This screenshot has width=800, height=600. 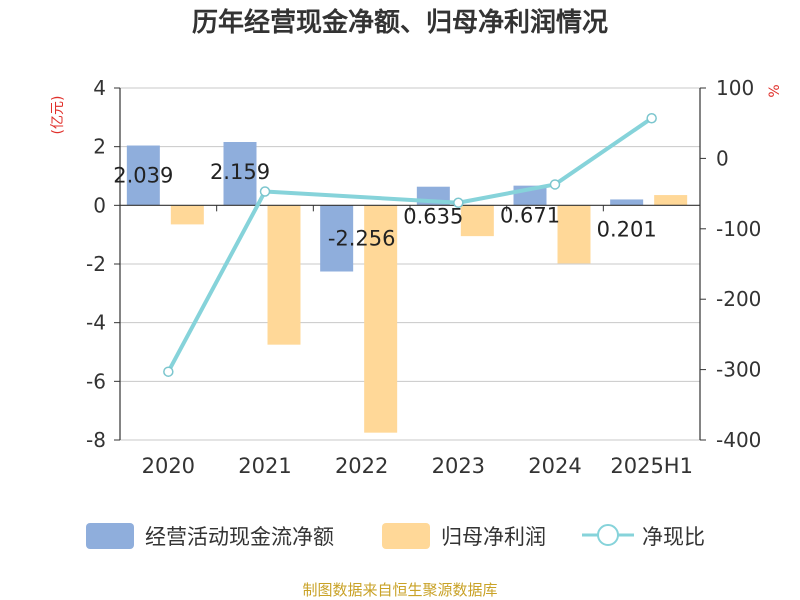 What do you see at coordinates (406, 536) in the screenshot?
I see `legend-swatch-net-profit` at bounding box center [406, 536].